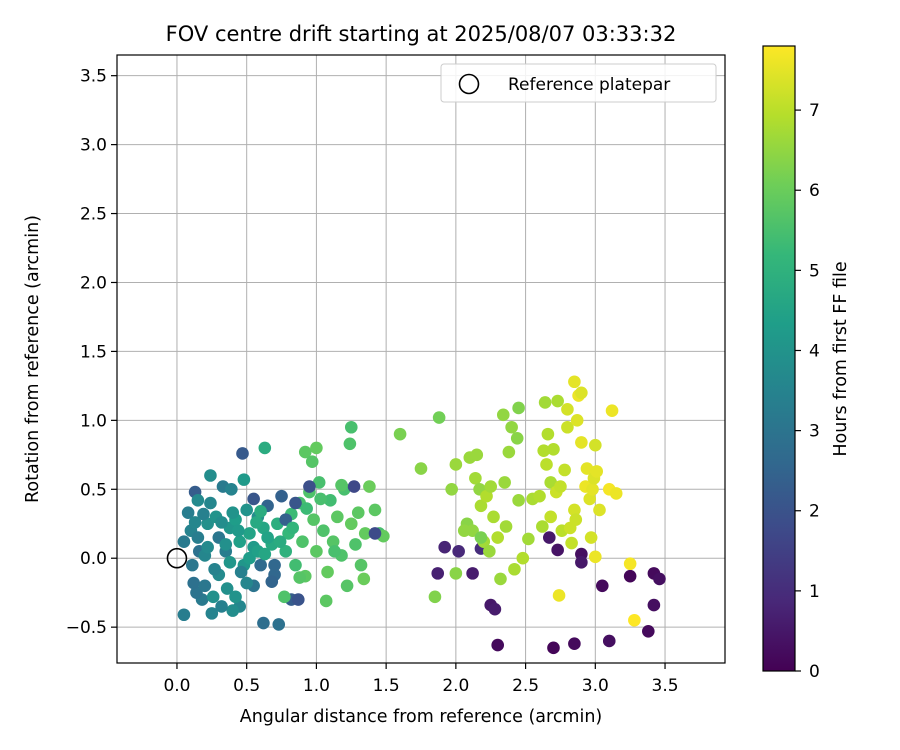  What do you see at coordinates (841, 358) in the screenshot?
I see `colorbar-label: Hours from first FF file` at bounding box center [841, 358].